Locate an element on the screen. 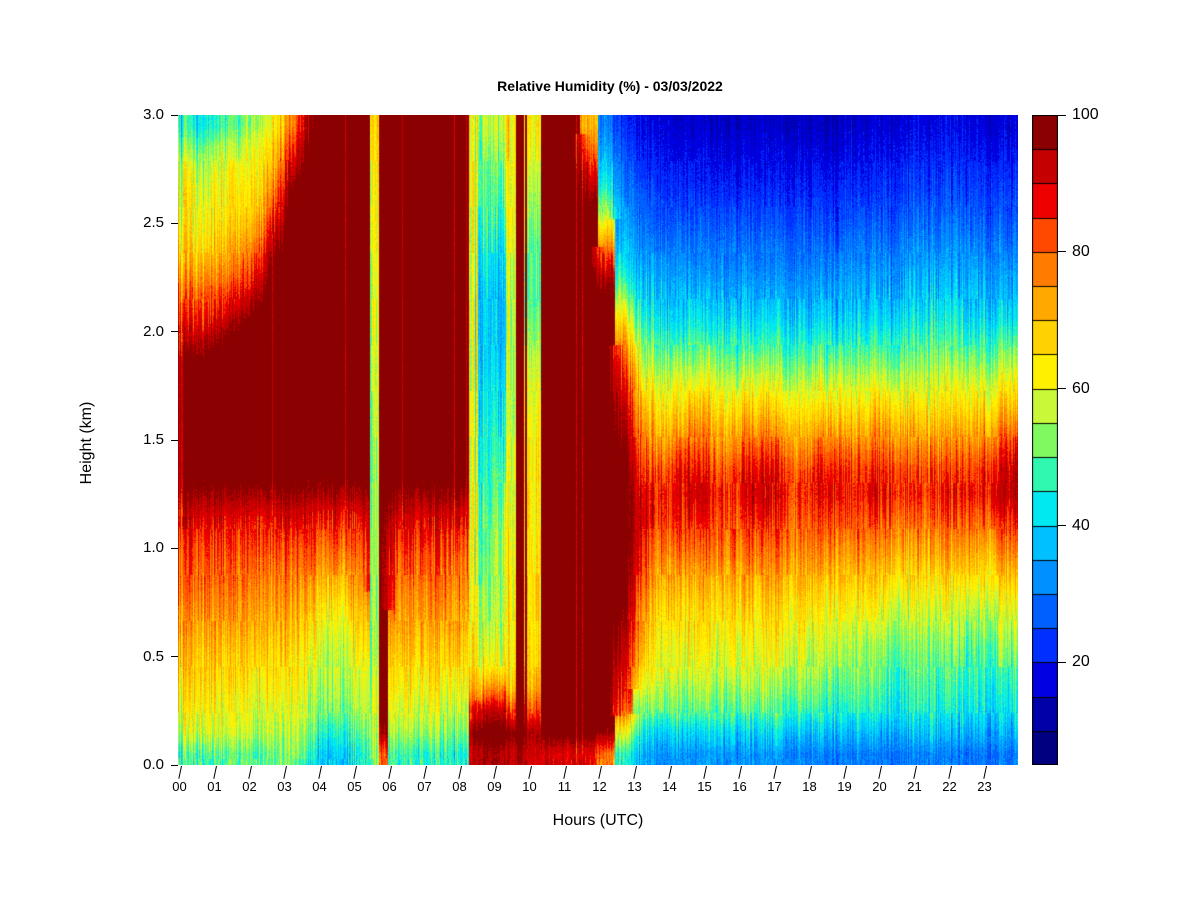 The image size is (1200, 900). x-tick-label: 08 is located at coordinates (459, 786).